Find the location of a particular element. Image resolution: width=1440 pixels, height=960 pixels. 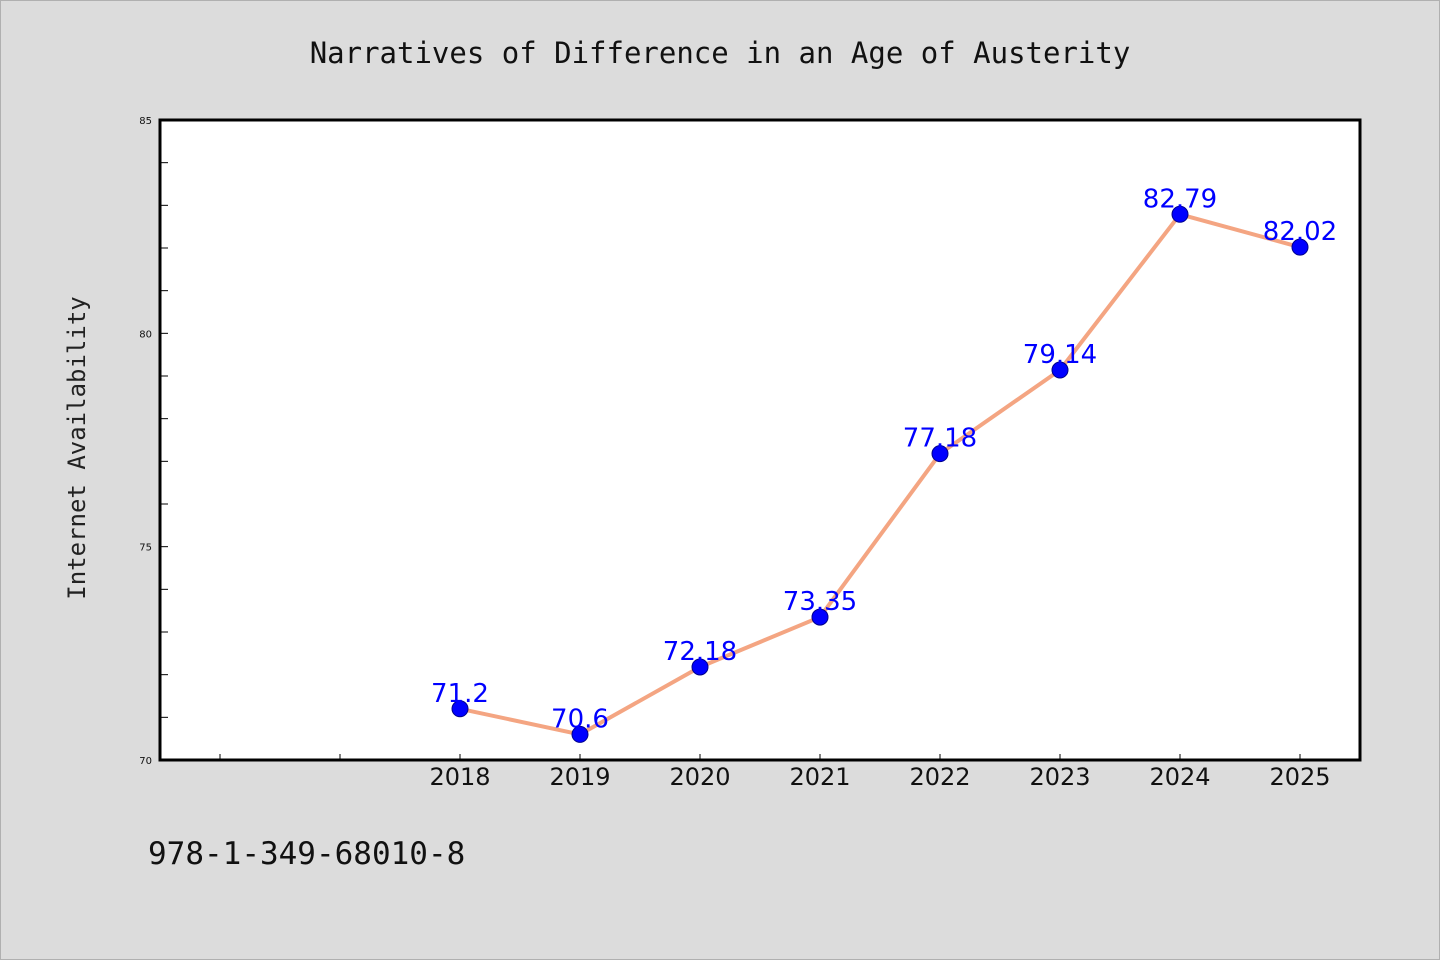

isbn-footer: 978-1-349-68010-8 is located at coordinates (306, 854).